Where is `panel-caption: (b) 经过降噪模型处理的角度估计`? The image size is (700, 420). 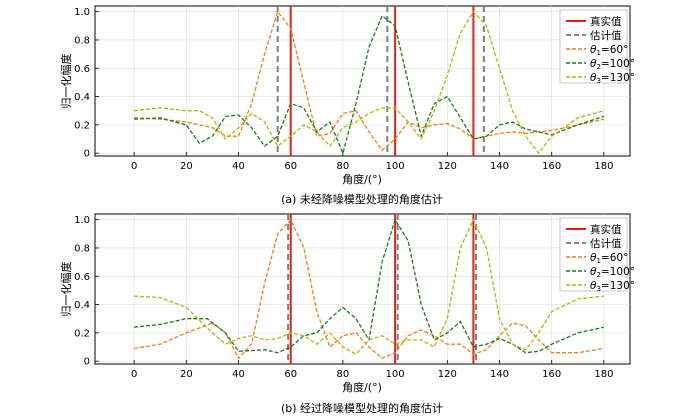 panel-caption: (b) 经过降噪模型处理的角度估计 is located at coordinates (362, 408).